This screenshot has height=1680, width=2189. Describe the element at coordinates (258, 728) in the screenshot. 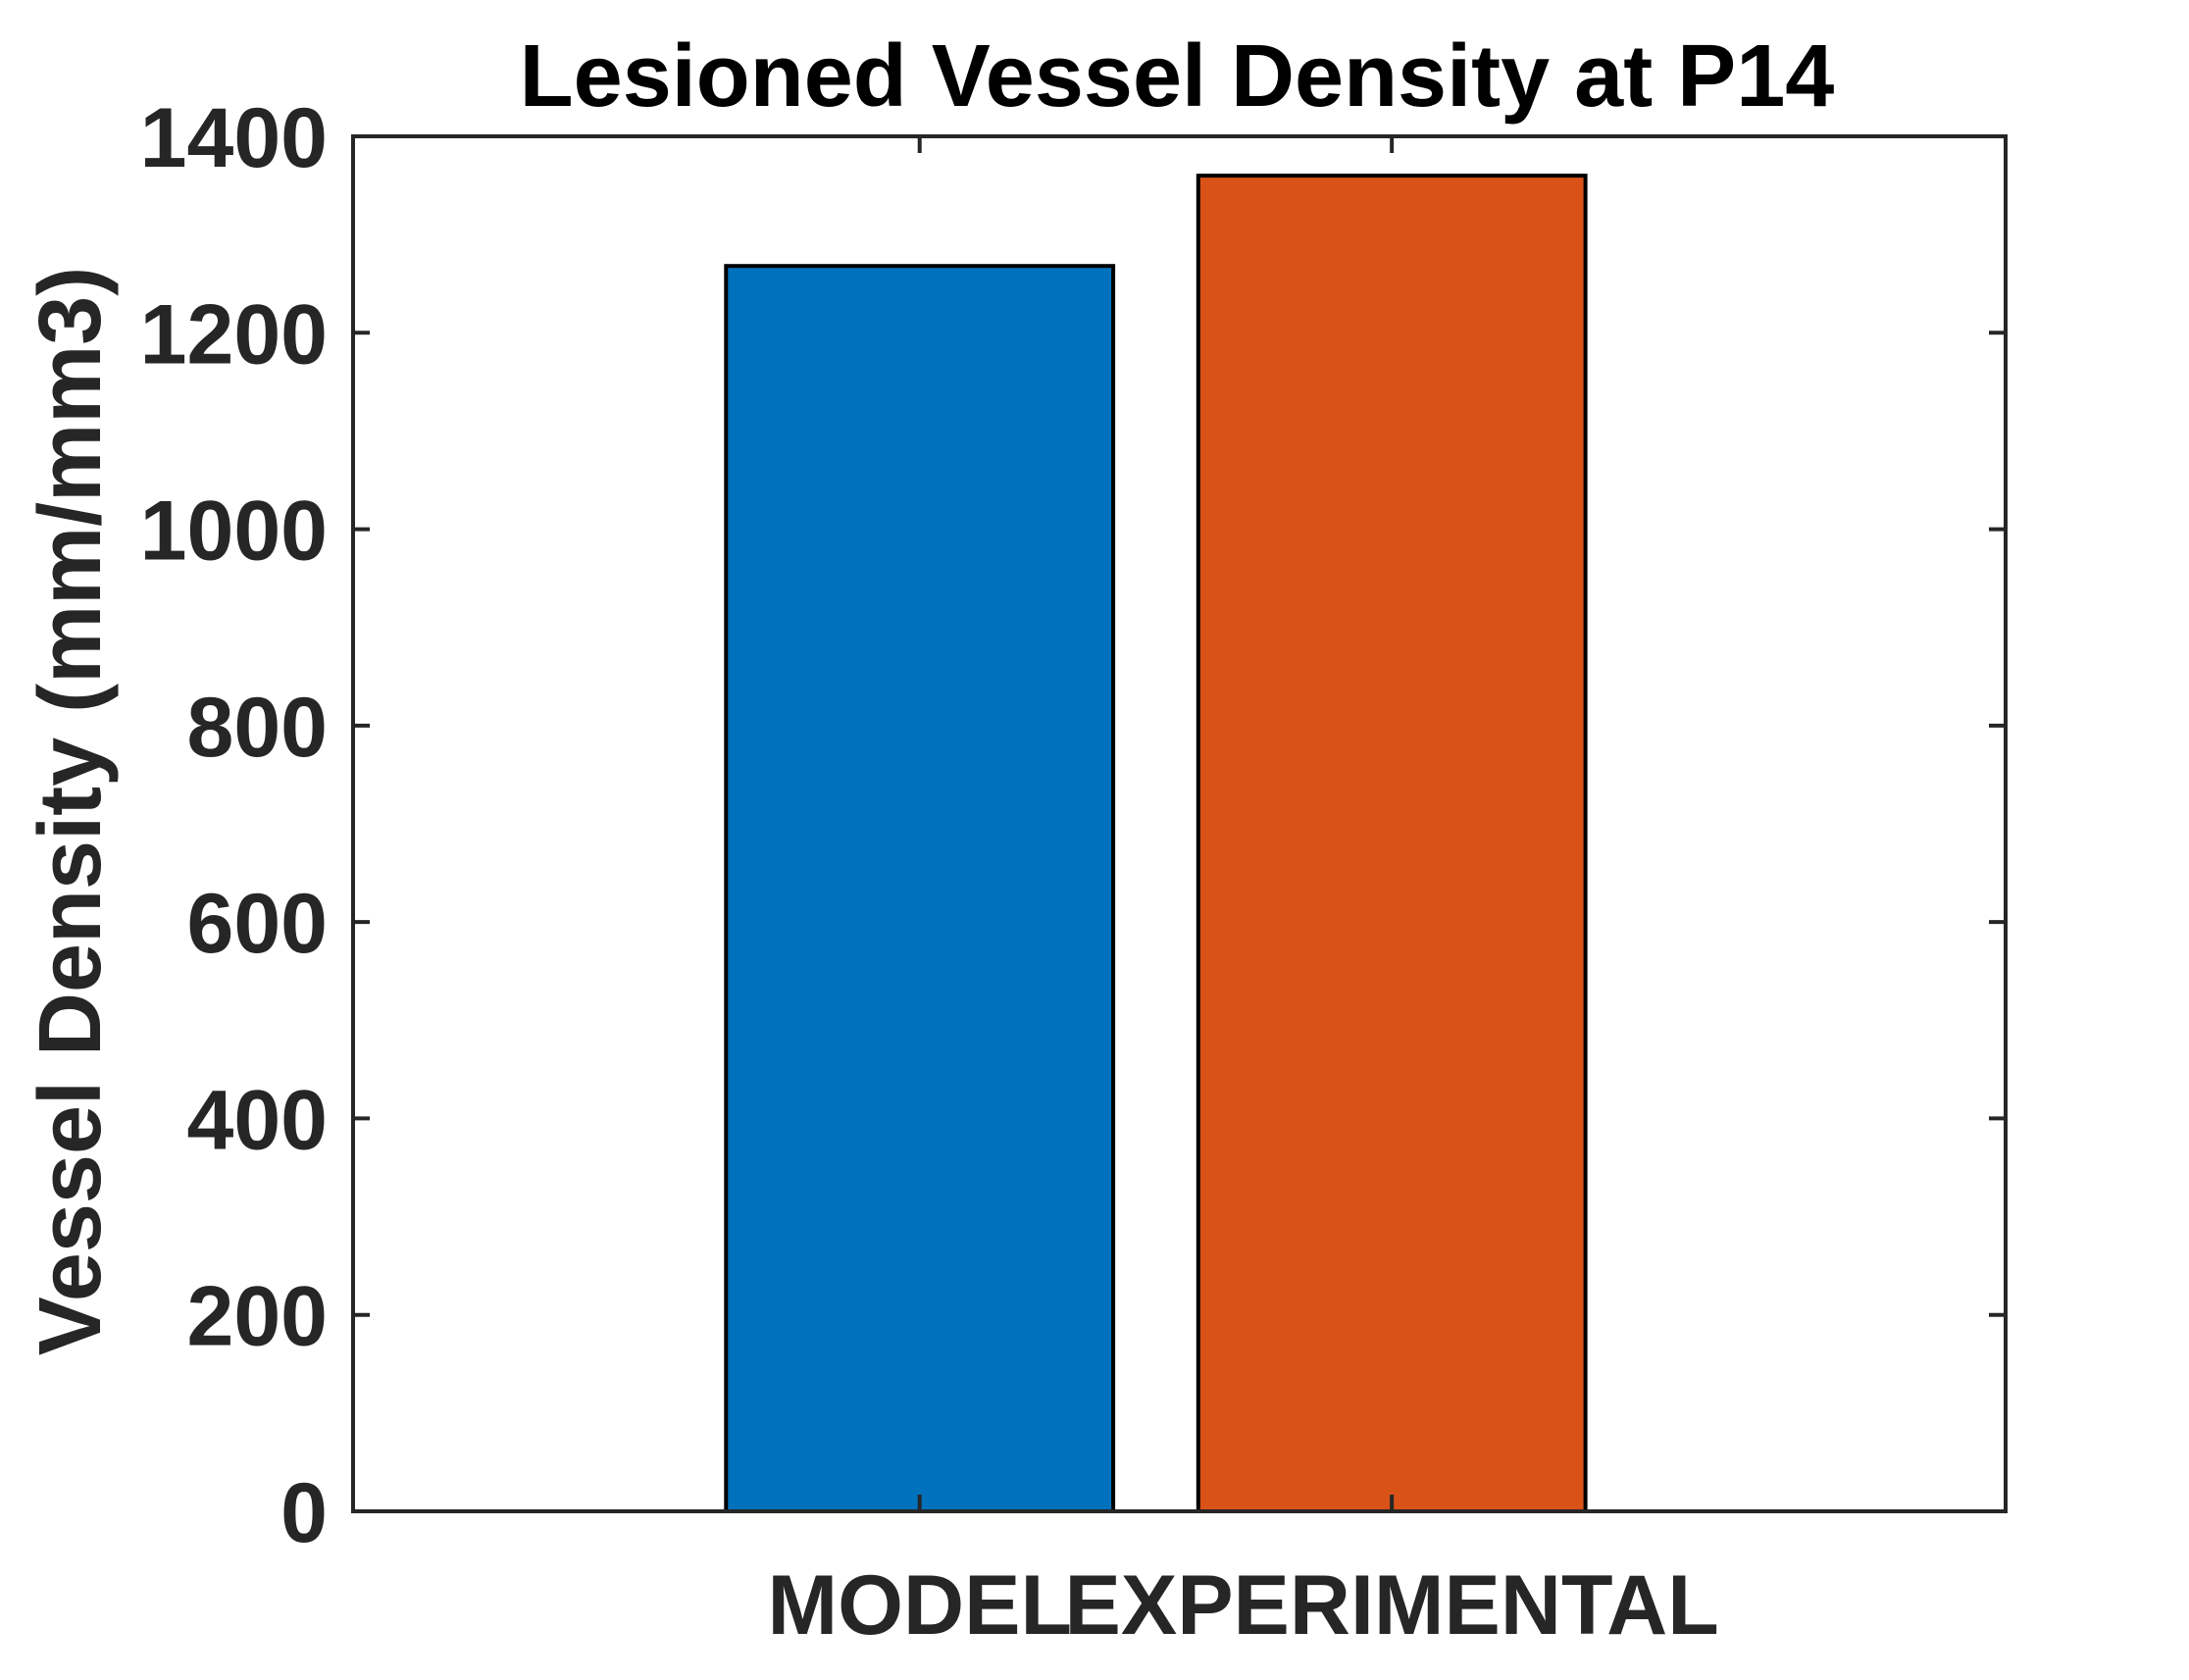

I see `y-tick-label: 800` at that location.